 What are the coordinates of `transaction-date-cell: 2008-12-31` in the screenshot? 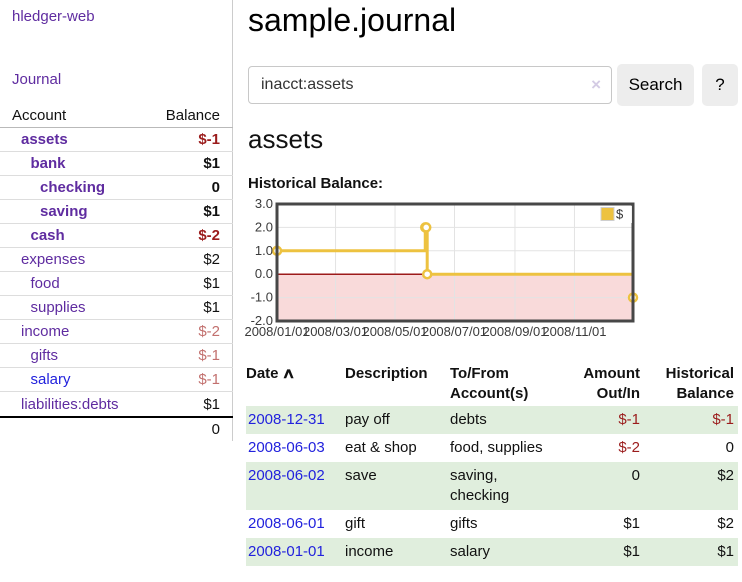 It's located at (295, 420).